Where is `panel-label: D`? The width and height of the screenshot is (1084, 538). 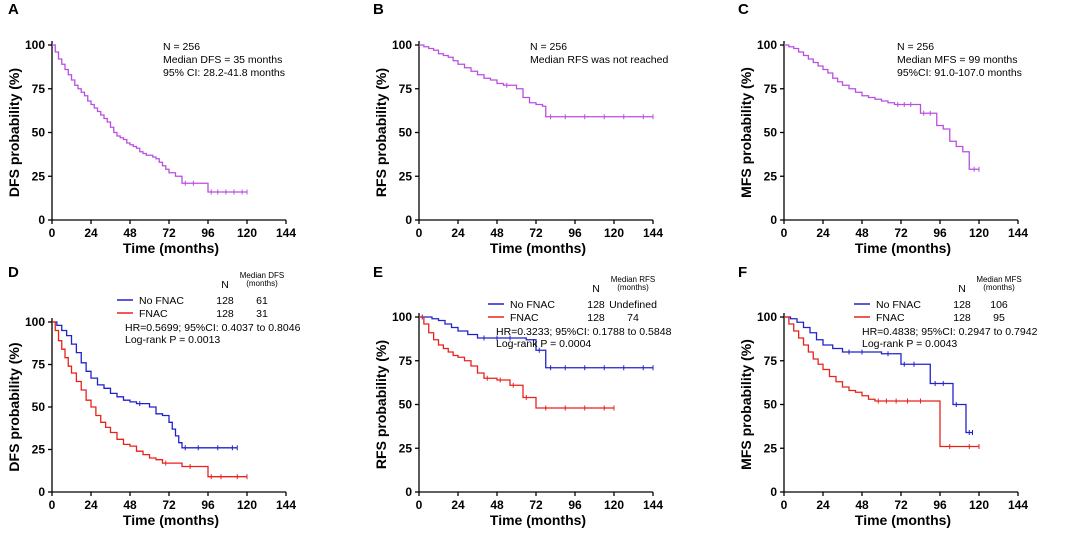
panel-label: D is located at coordinates (13, 272).